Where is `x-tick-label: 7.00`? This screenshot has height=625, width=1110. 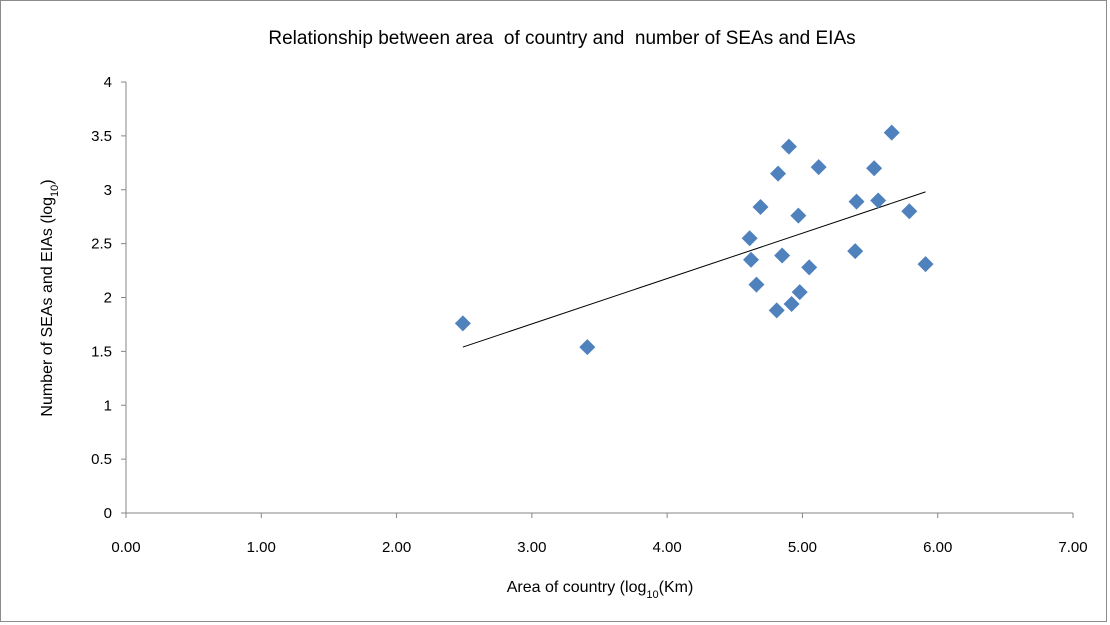
x-tick-label: 7.00 is located at coordinates (1072, 547).